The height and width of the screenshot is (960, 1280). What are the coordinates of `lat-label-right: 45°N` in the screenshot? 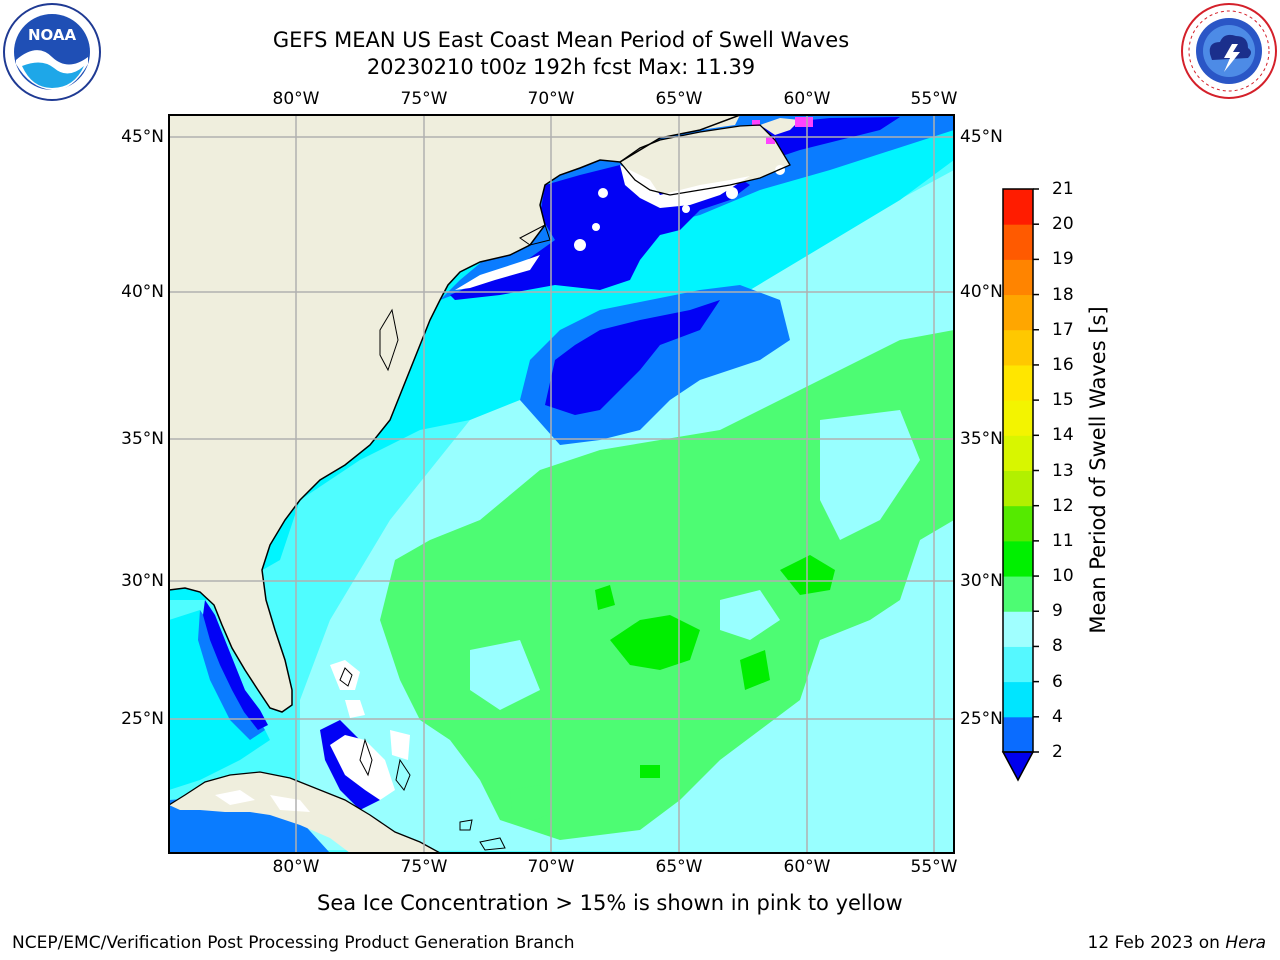 It's located at (981, 137).